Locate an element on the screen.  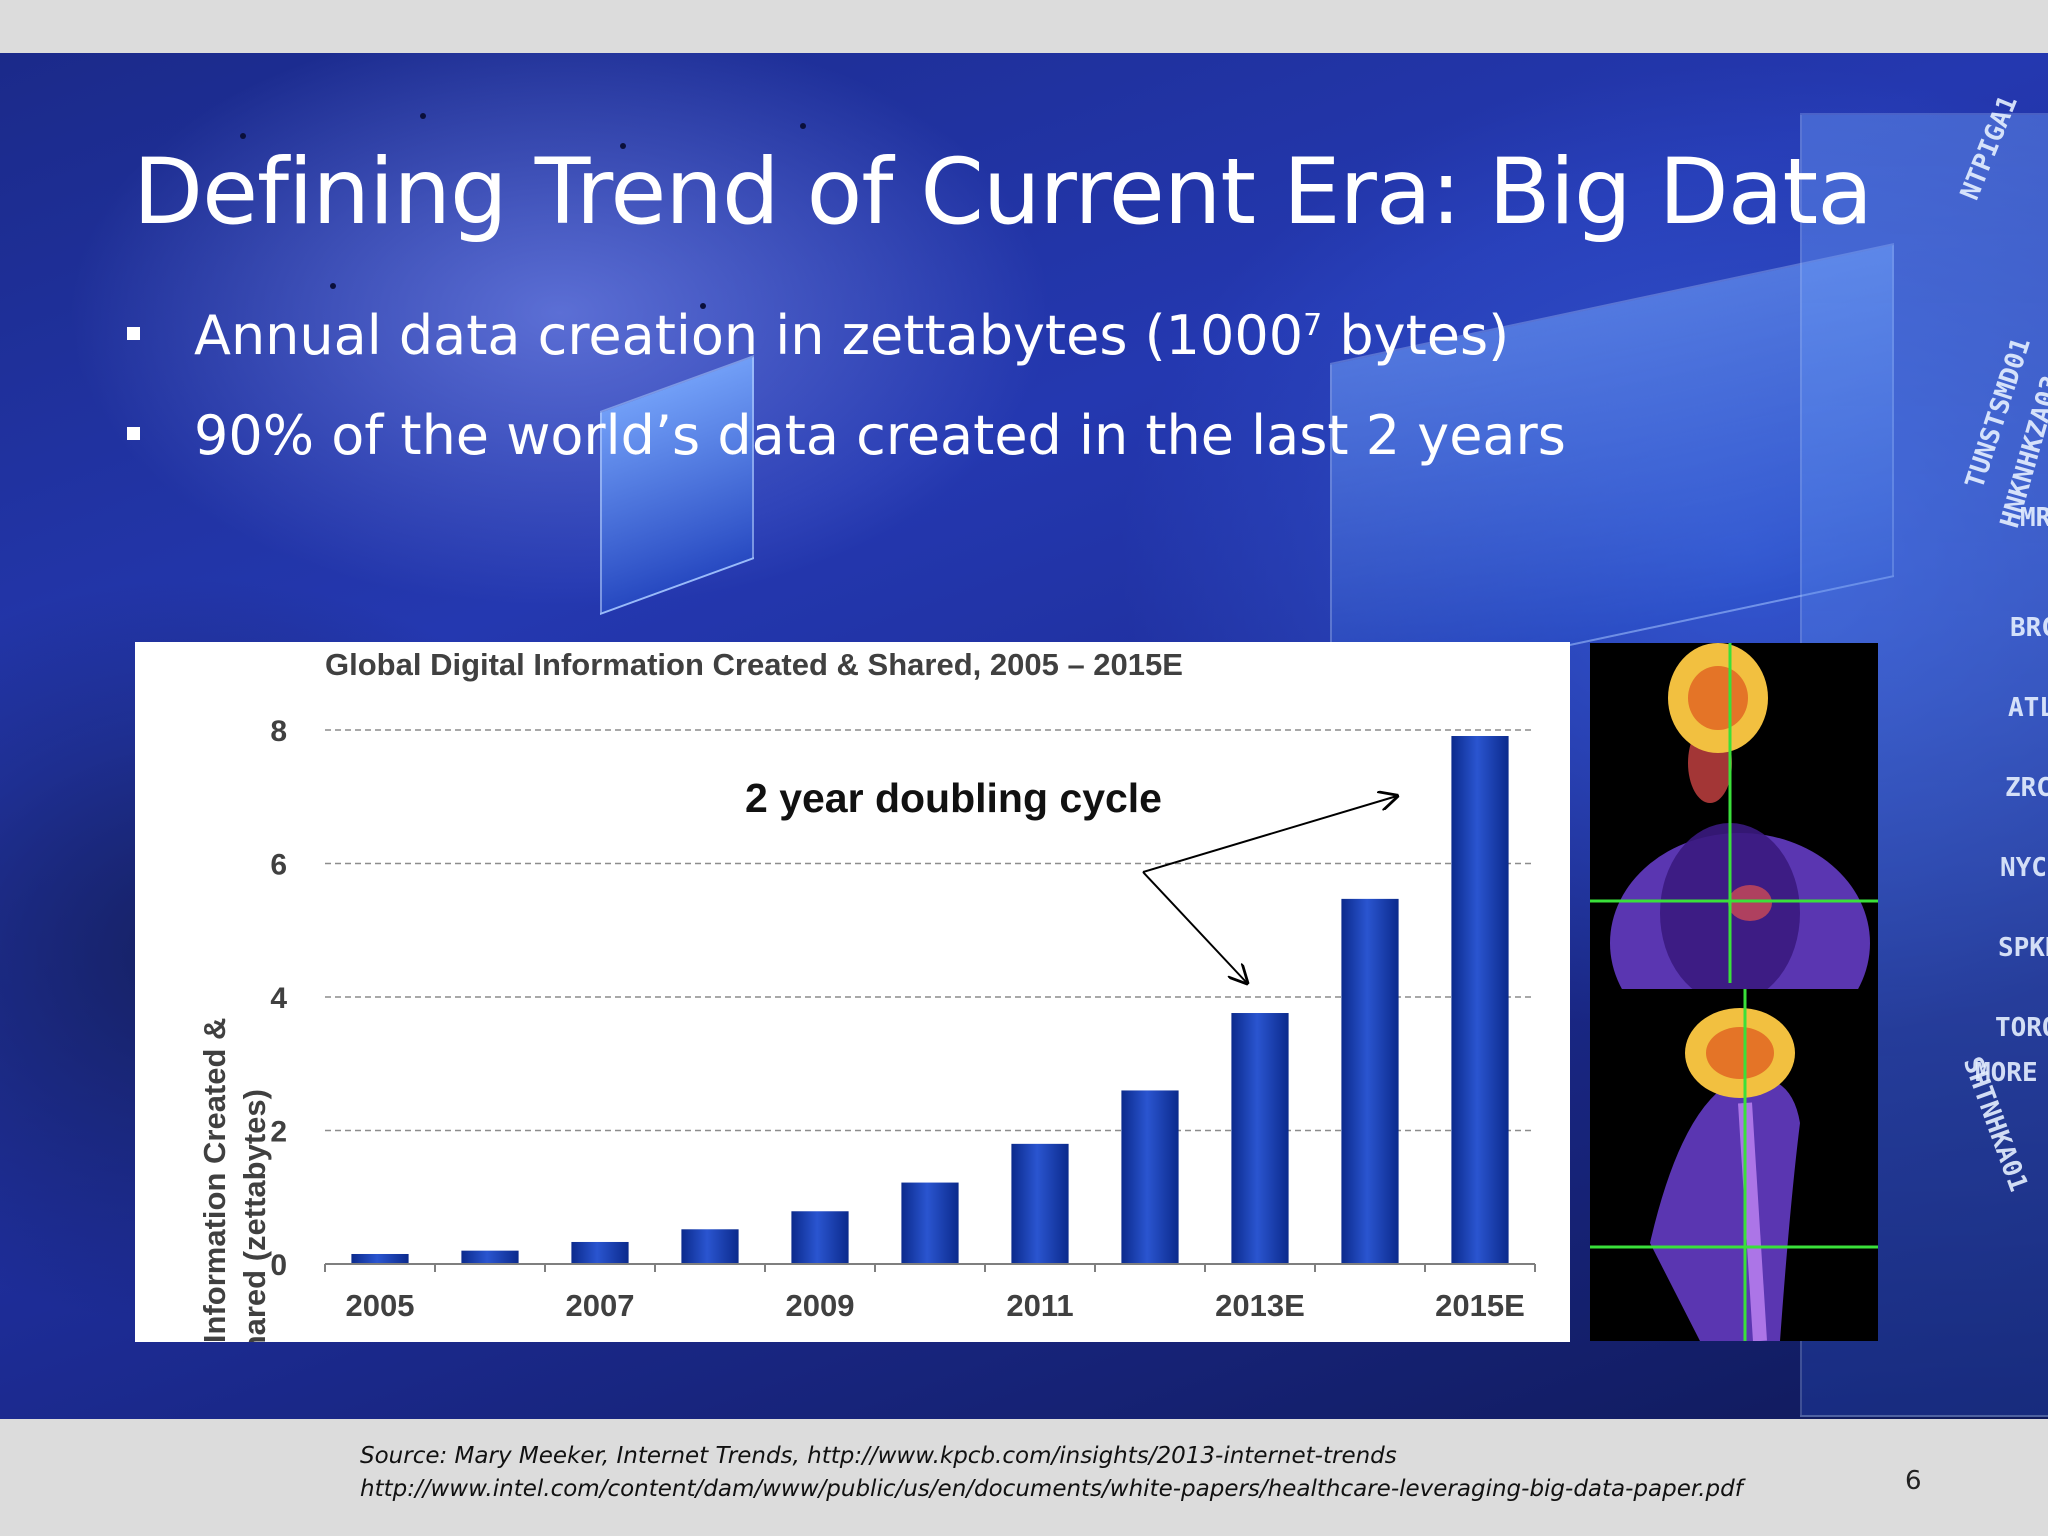
signage-text: BRCK is located at coordinates (2029, 628).